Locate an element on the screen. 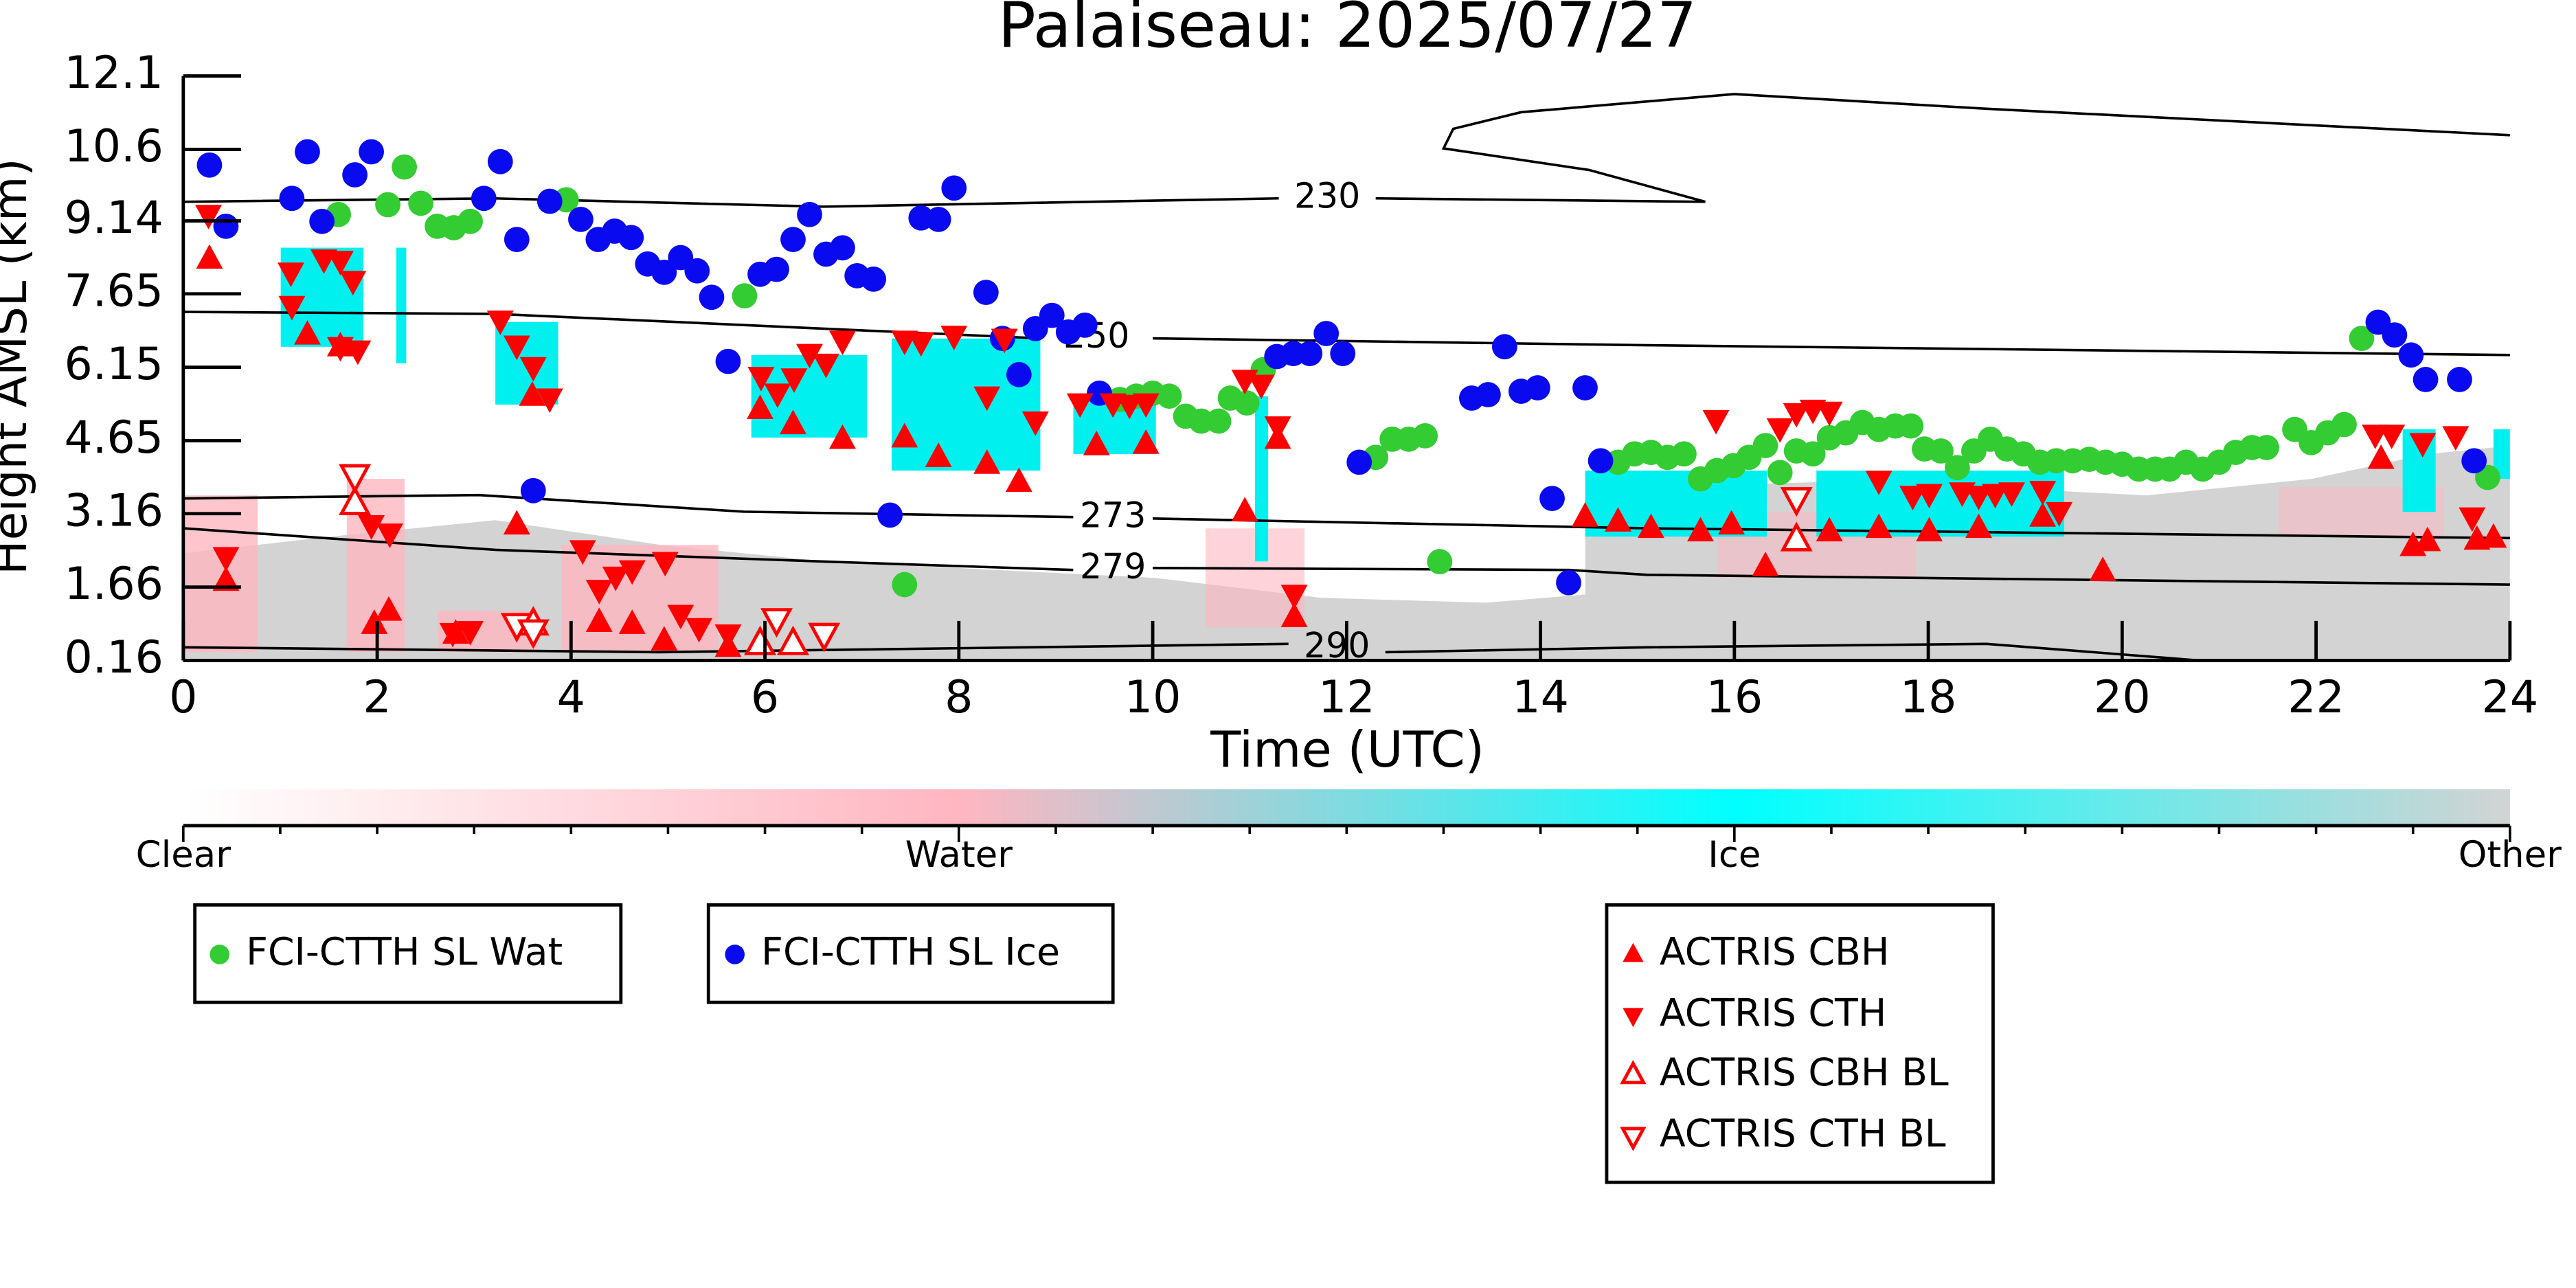  legend-label: ACTRIS CTH BL is located at coordinates (1803, 1134).